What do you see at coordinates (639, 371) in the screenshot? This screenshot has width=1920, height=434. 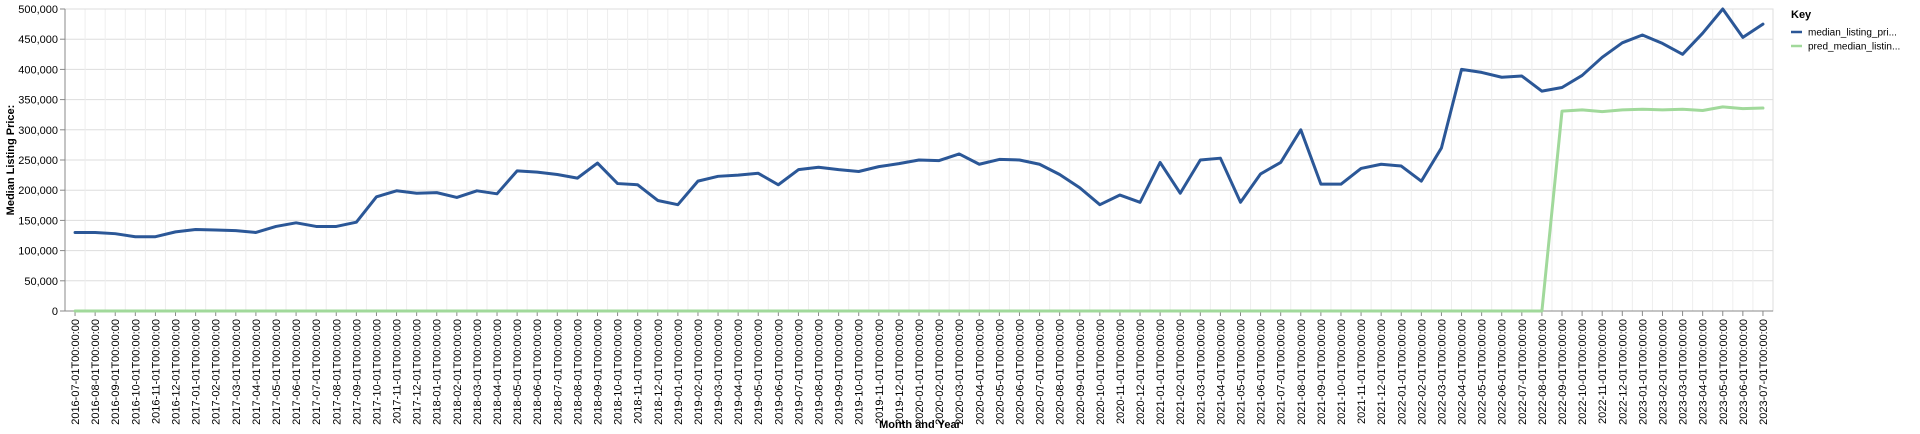 I see `x-tick-label: 2018-11-01T00:00:00` at bounding box center [639, 371].